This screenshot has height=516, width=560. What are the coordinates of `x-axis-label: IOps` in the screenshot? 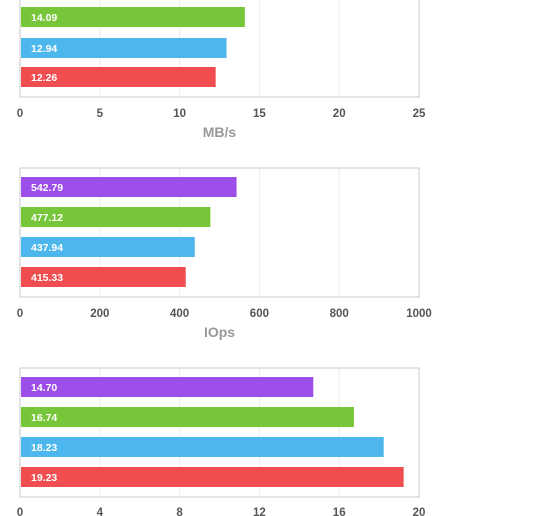 It's located at (219, 332).